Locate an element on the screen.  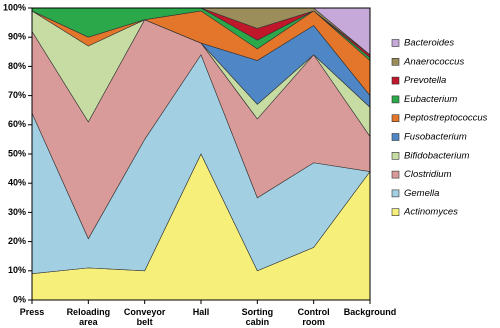
y-tick-label: 80% is located at coordinates (17, 66).